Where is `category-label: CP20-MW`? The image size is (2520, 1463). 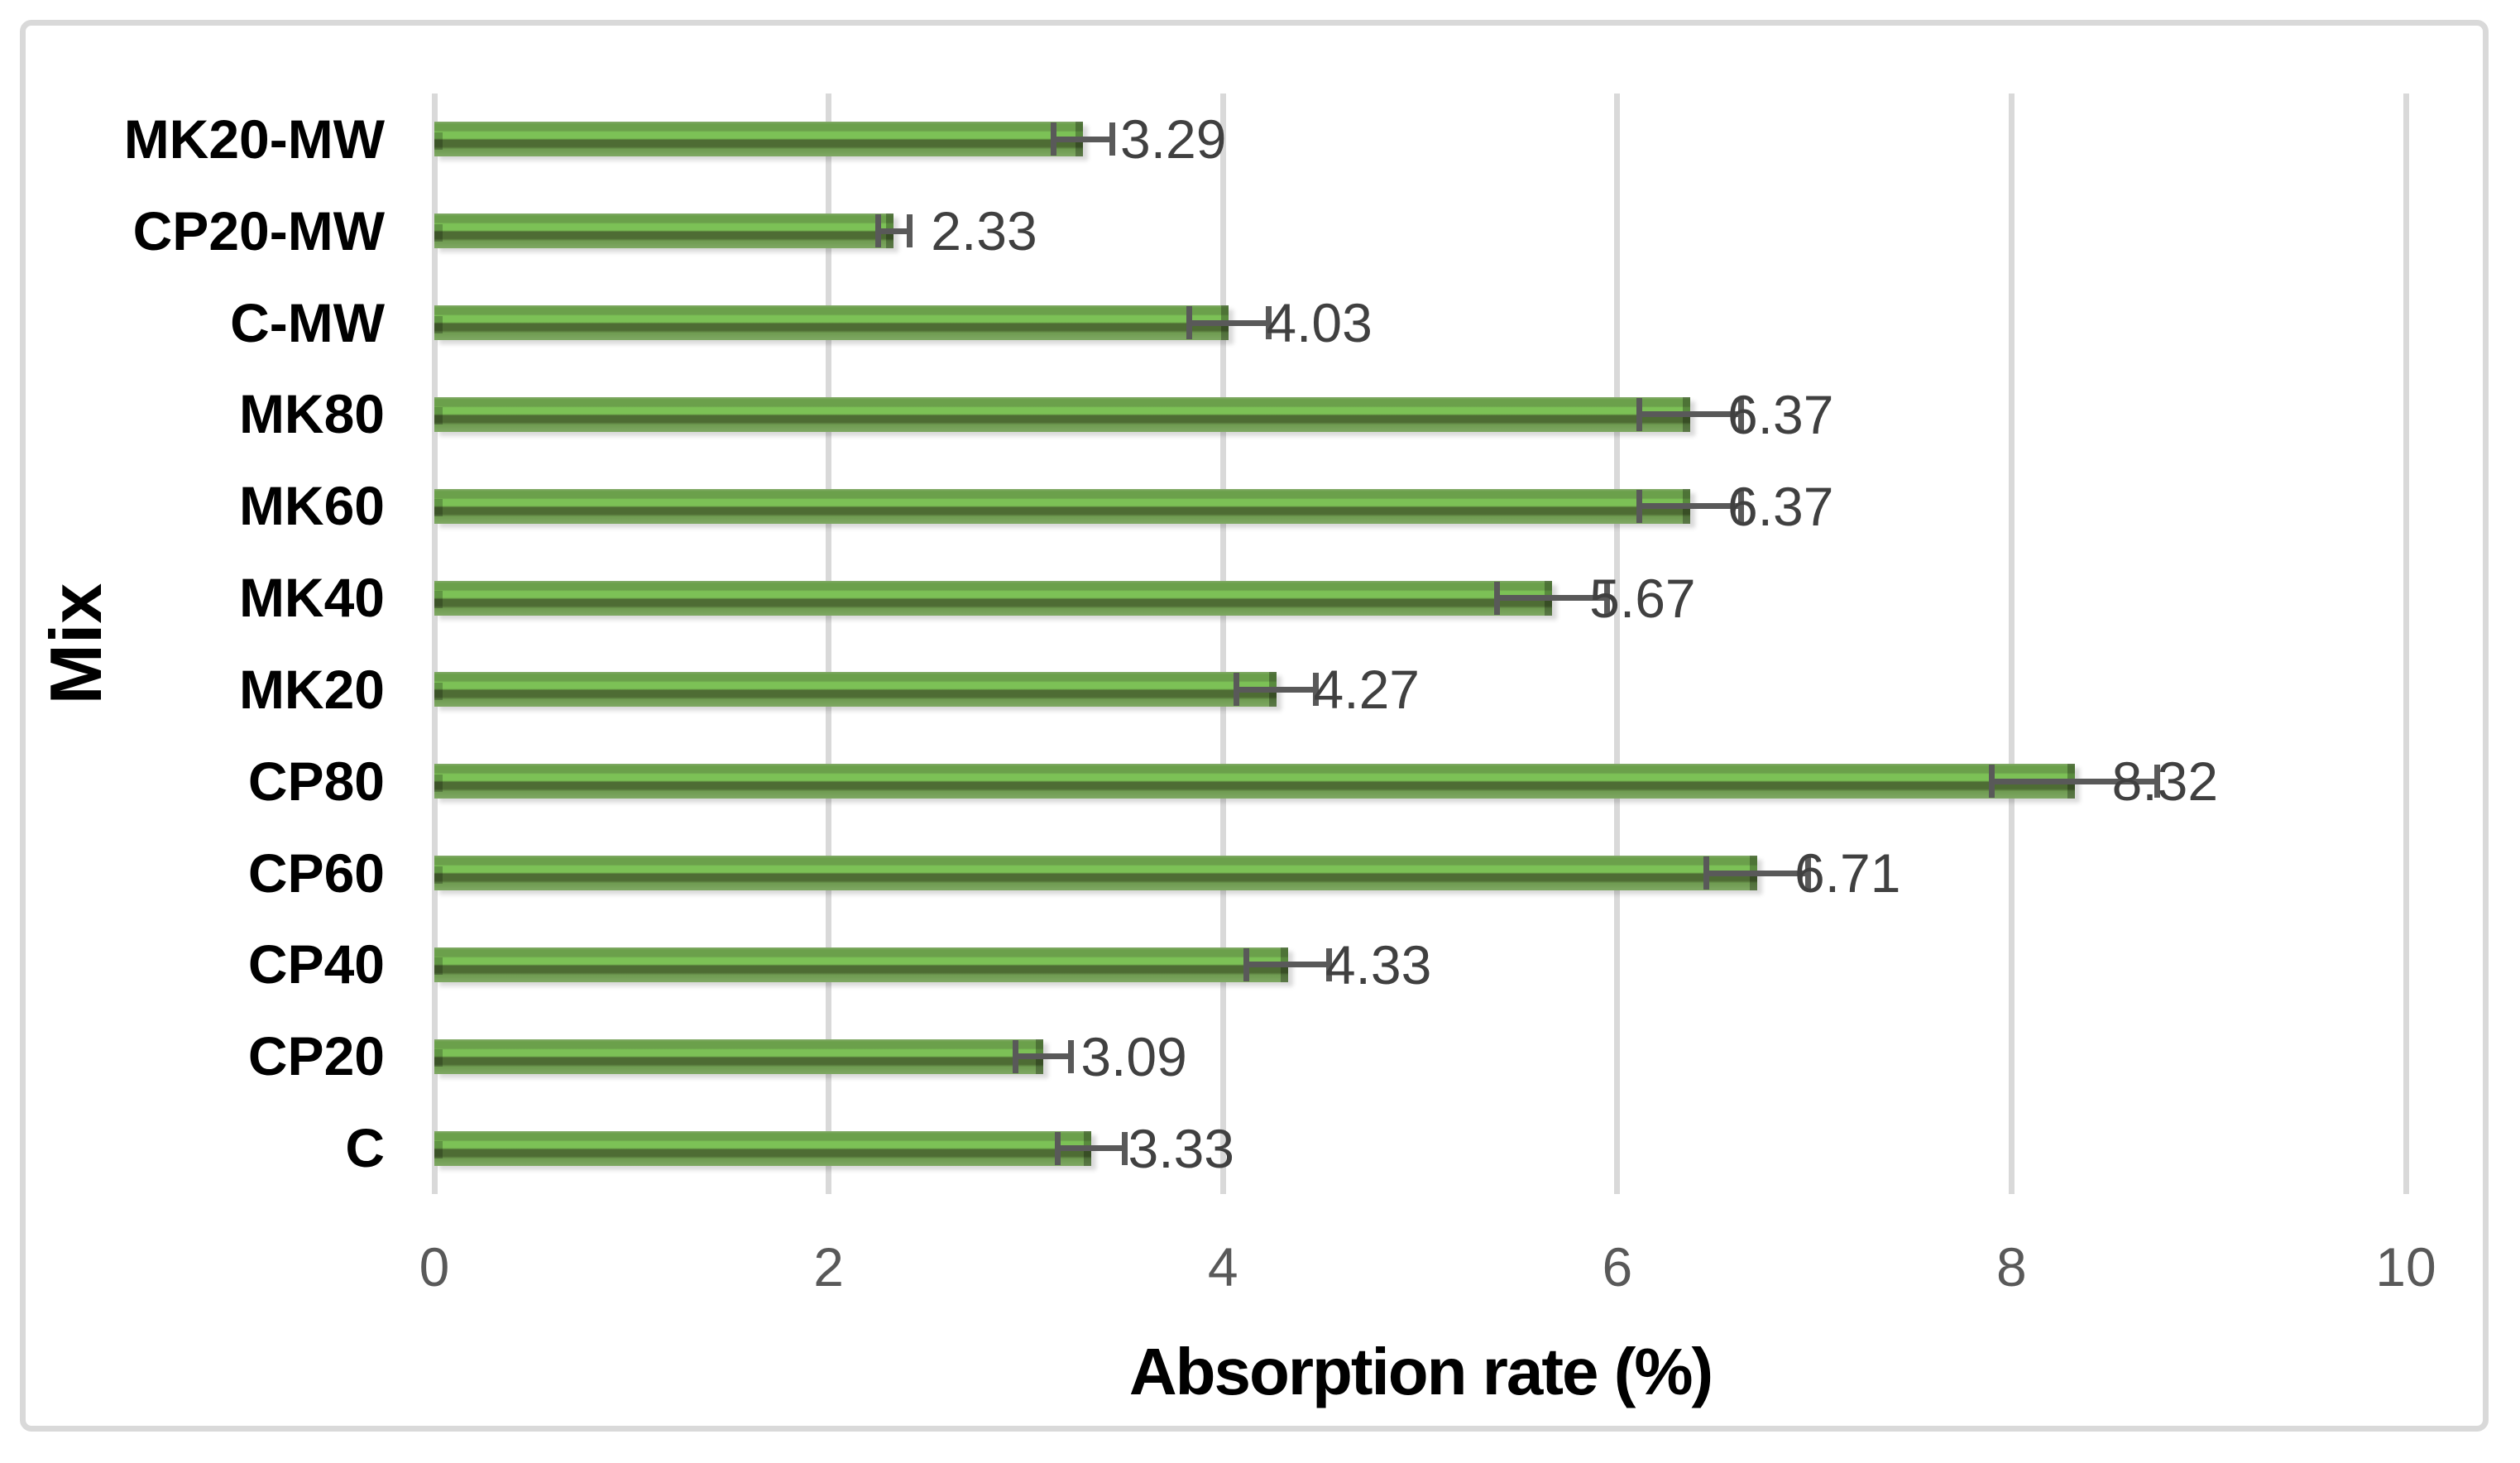 category-label: CP20-MW is located at coordinates (258, 230).